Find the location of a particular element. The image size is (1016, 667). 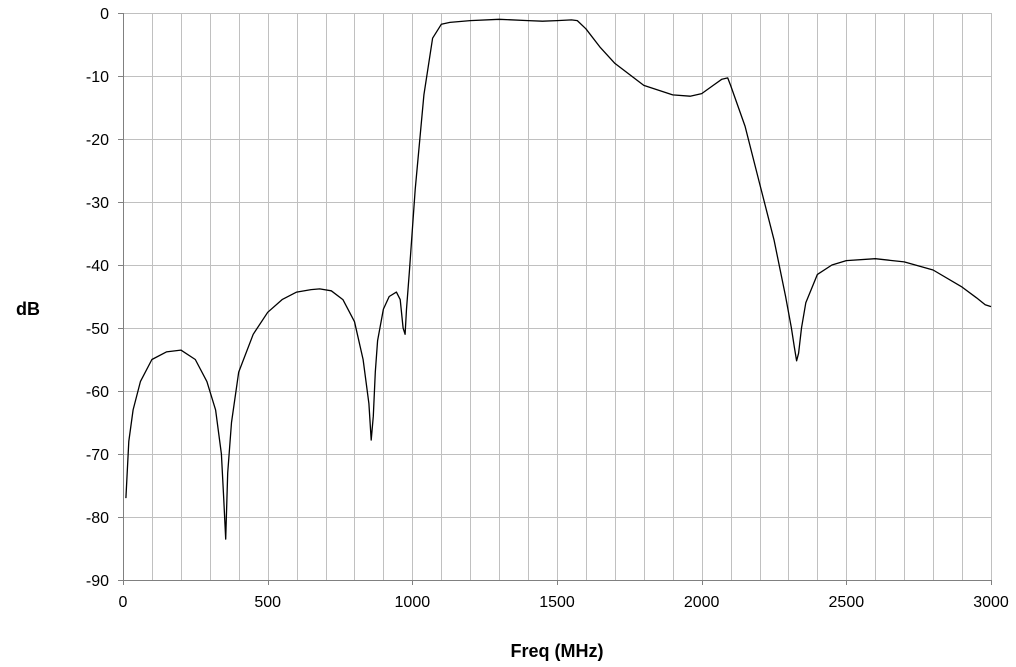

x-tick-label: 1500 is located at coordinates (557, 602).